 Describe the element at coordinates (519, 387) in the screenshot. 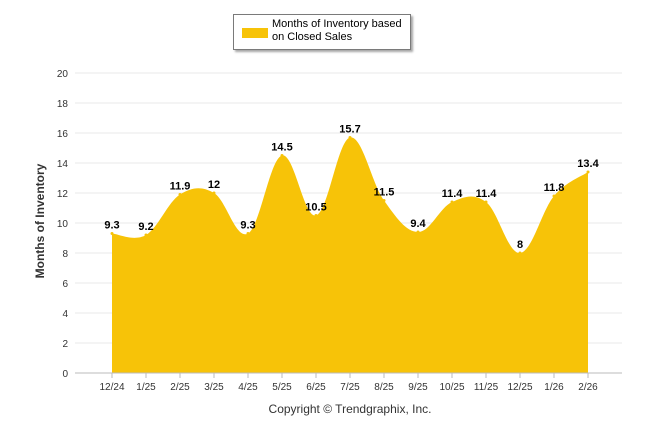

I see `x-tick-label-12/25: 12/25` at that location.